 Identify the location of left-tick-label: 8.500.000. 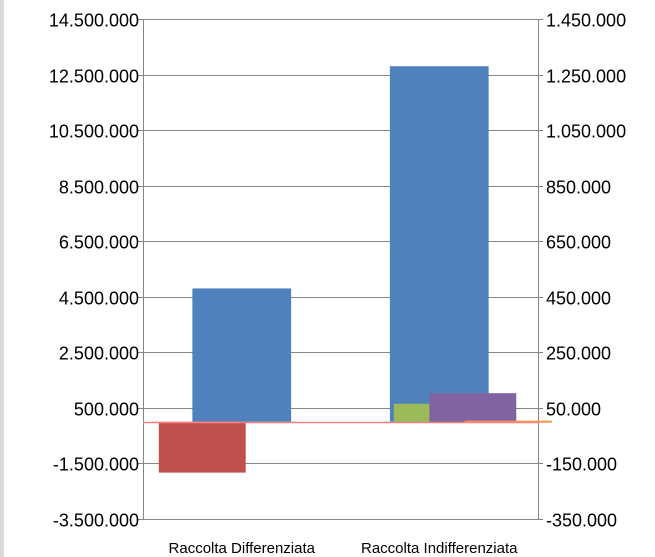
(99, 188).